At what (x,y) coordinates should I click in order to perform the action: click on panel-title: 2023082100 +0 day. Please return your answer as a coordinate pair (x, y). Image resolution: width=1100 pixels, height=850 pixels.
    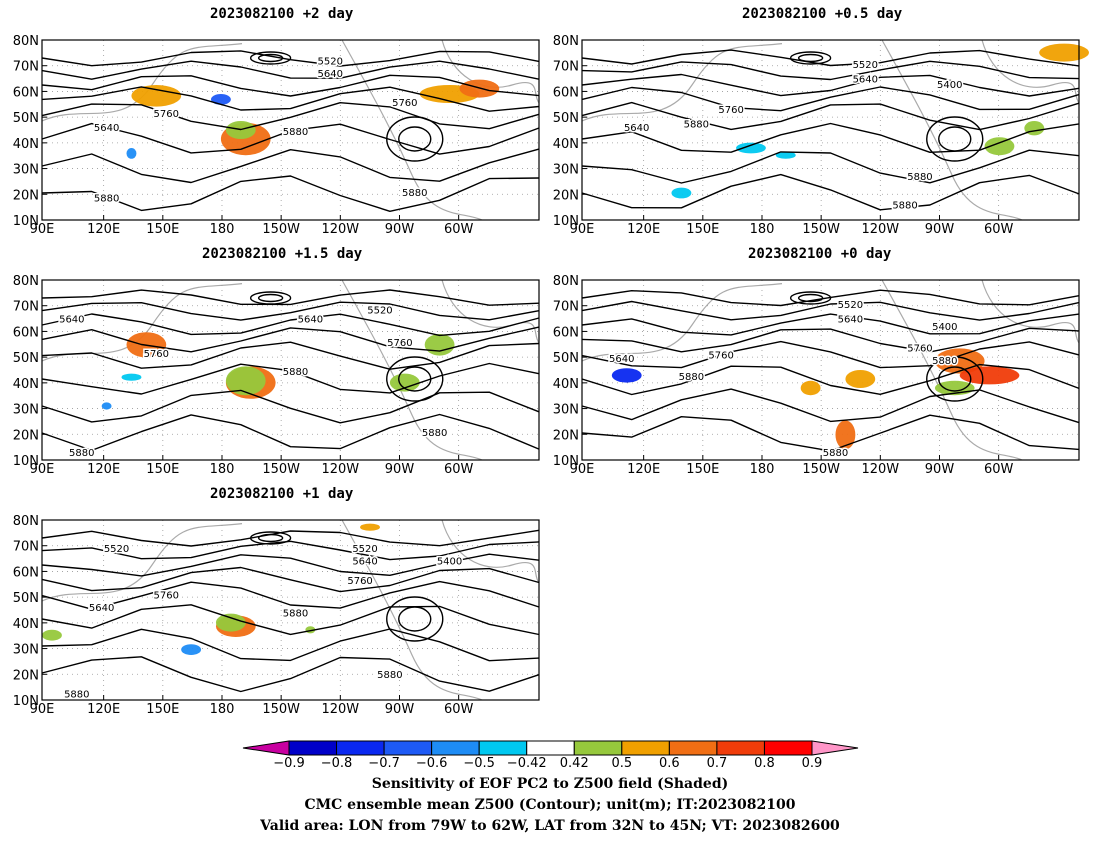
    Looking at the image, I should click on (820, 254).